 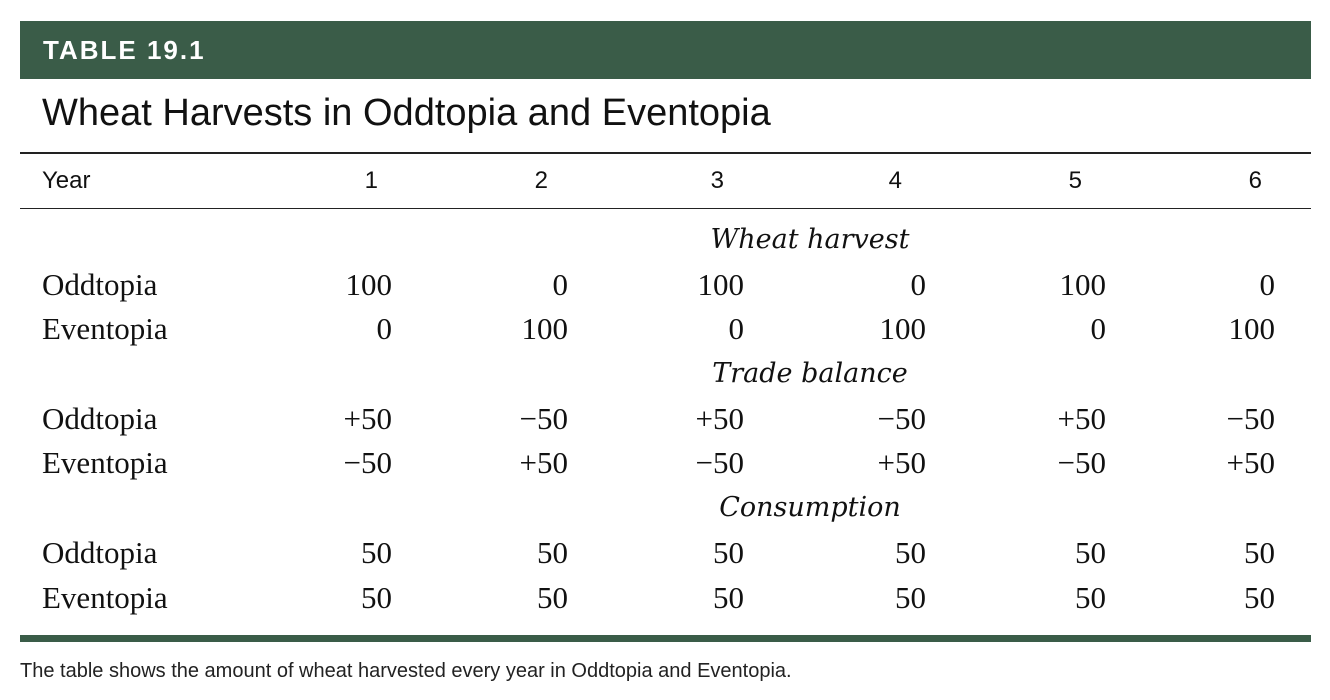 I want to click on table-row: Eventopia −50 +50 −50 +50 −50 +50, so click(x=665, y=463).